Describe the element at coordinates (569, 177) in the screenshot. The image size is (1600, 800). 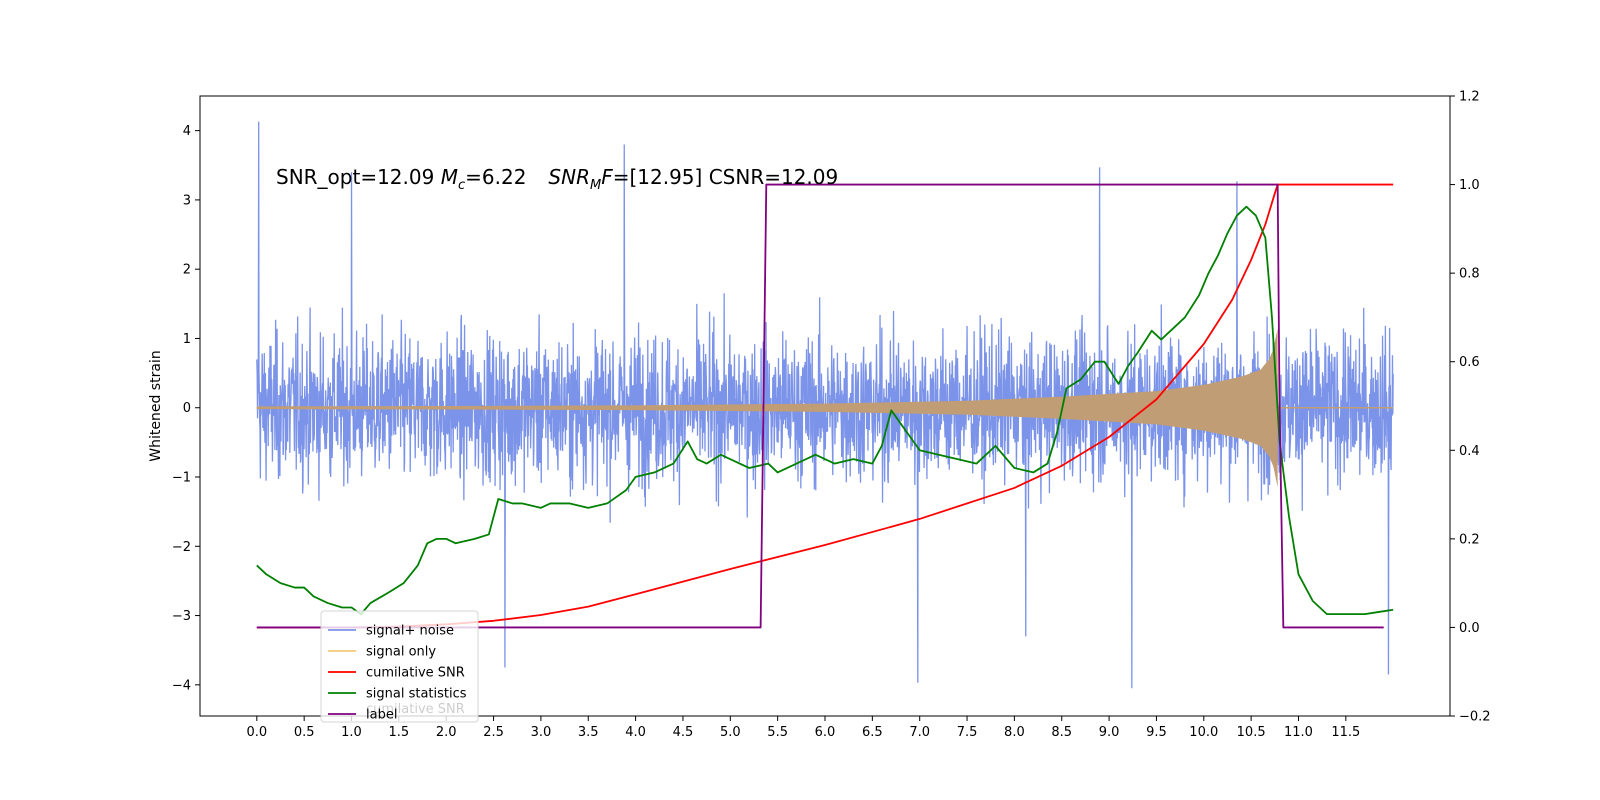
I see `snr-symbol: SNR` at that location.